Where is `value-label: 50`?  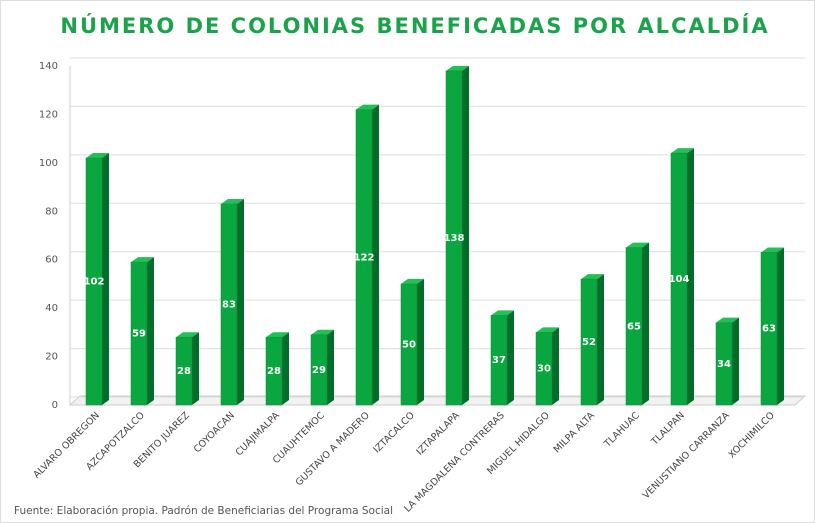
value-label: 50 is located at coordinates (409, 344).